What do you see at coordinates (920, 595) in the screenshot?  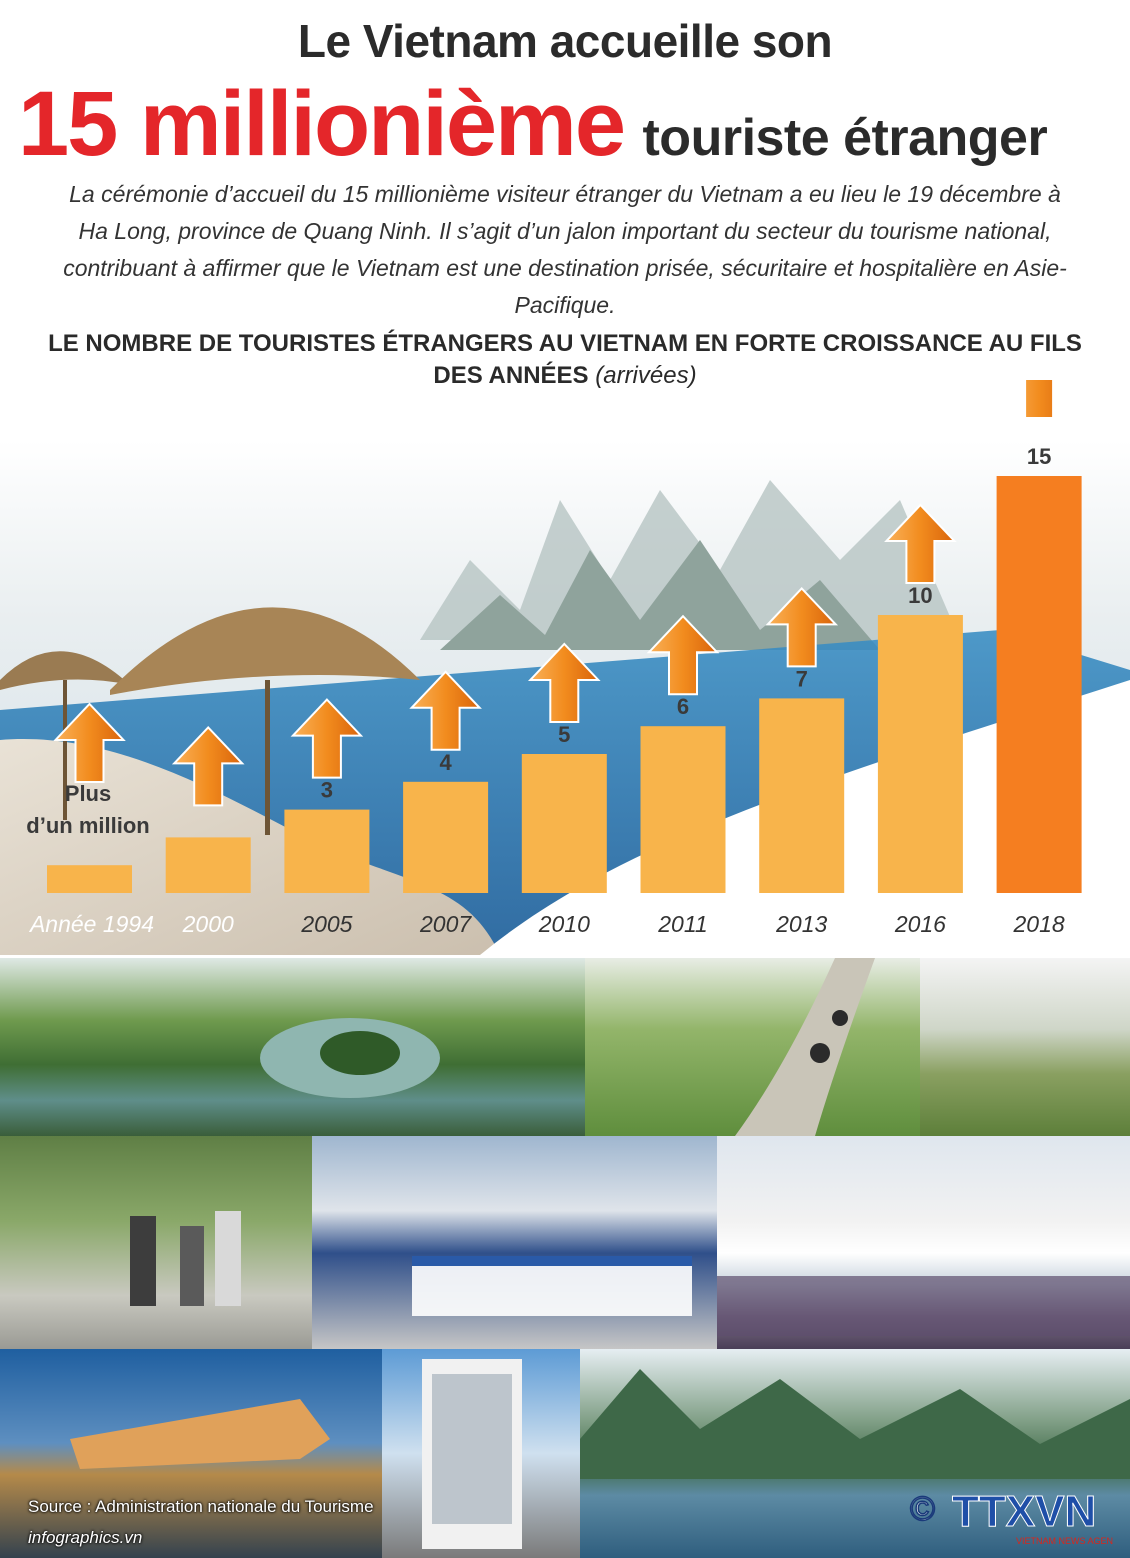 I see `value-label-2016: 10` at bounding box center [920, 595].